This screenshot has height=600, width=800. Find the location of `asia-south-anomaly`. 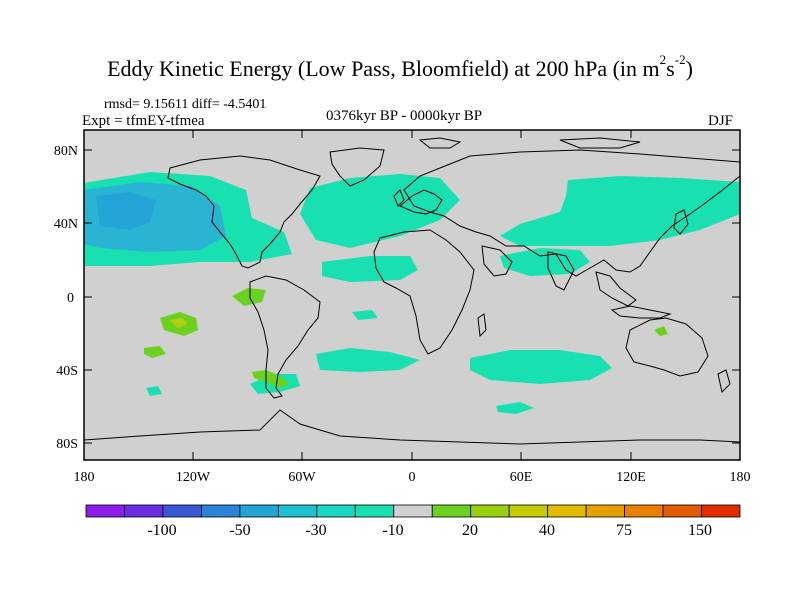

asia-south-anomaly is located at coordinates (545, 262).